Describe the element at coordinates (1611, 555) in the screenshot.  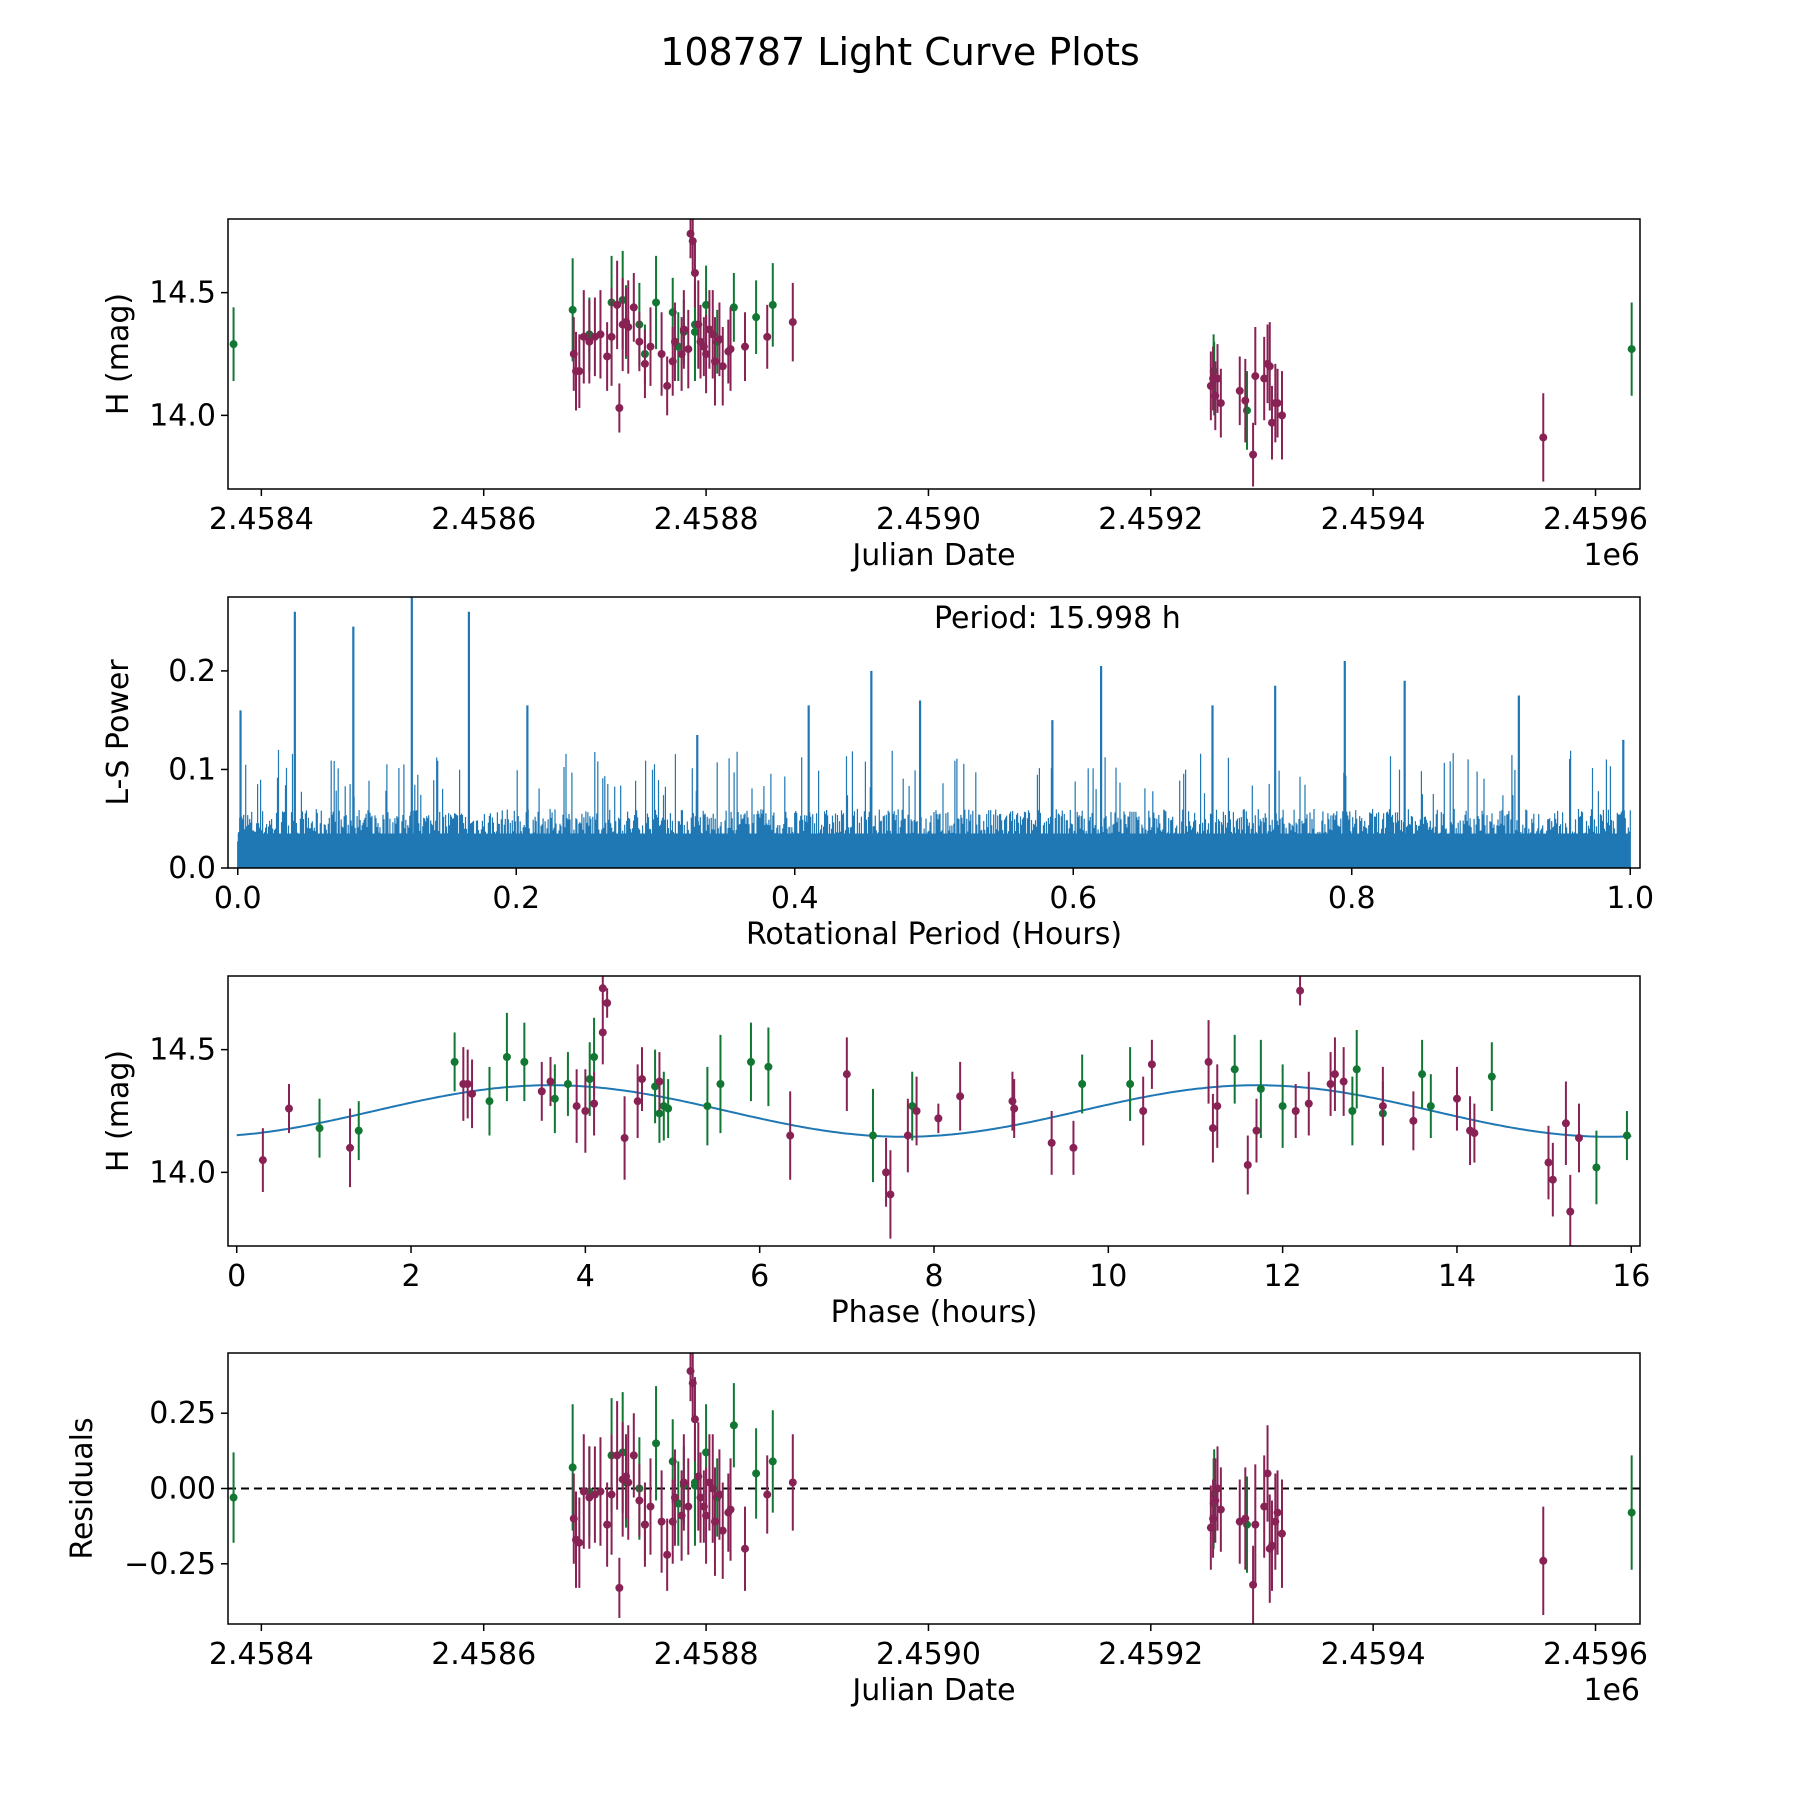
I see `lightcurve-x-offset: 1e6` at that location.